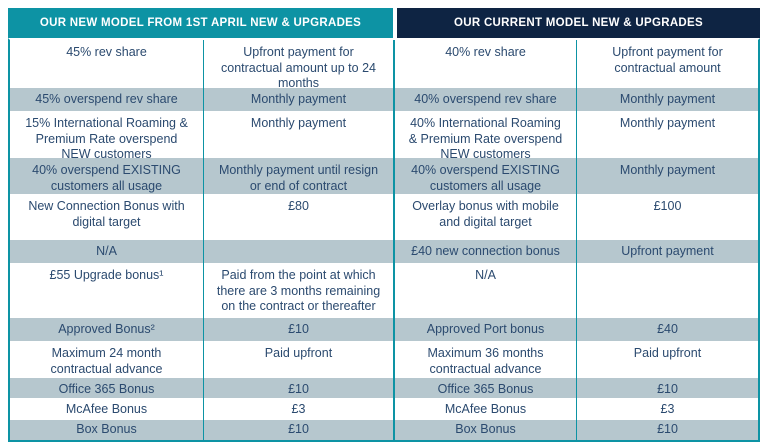 Image resolution: width=768 pixels, height=445 pixels. I want to click on table-cell: £40 new connection bonus, so click(484, 251).